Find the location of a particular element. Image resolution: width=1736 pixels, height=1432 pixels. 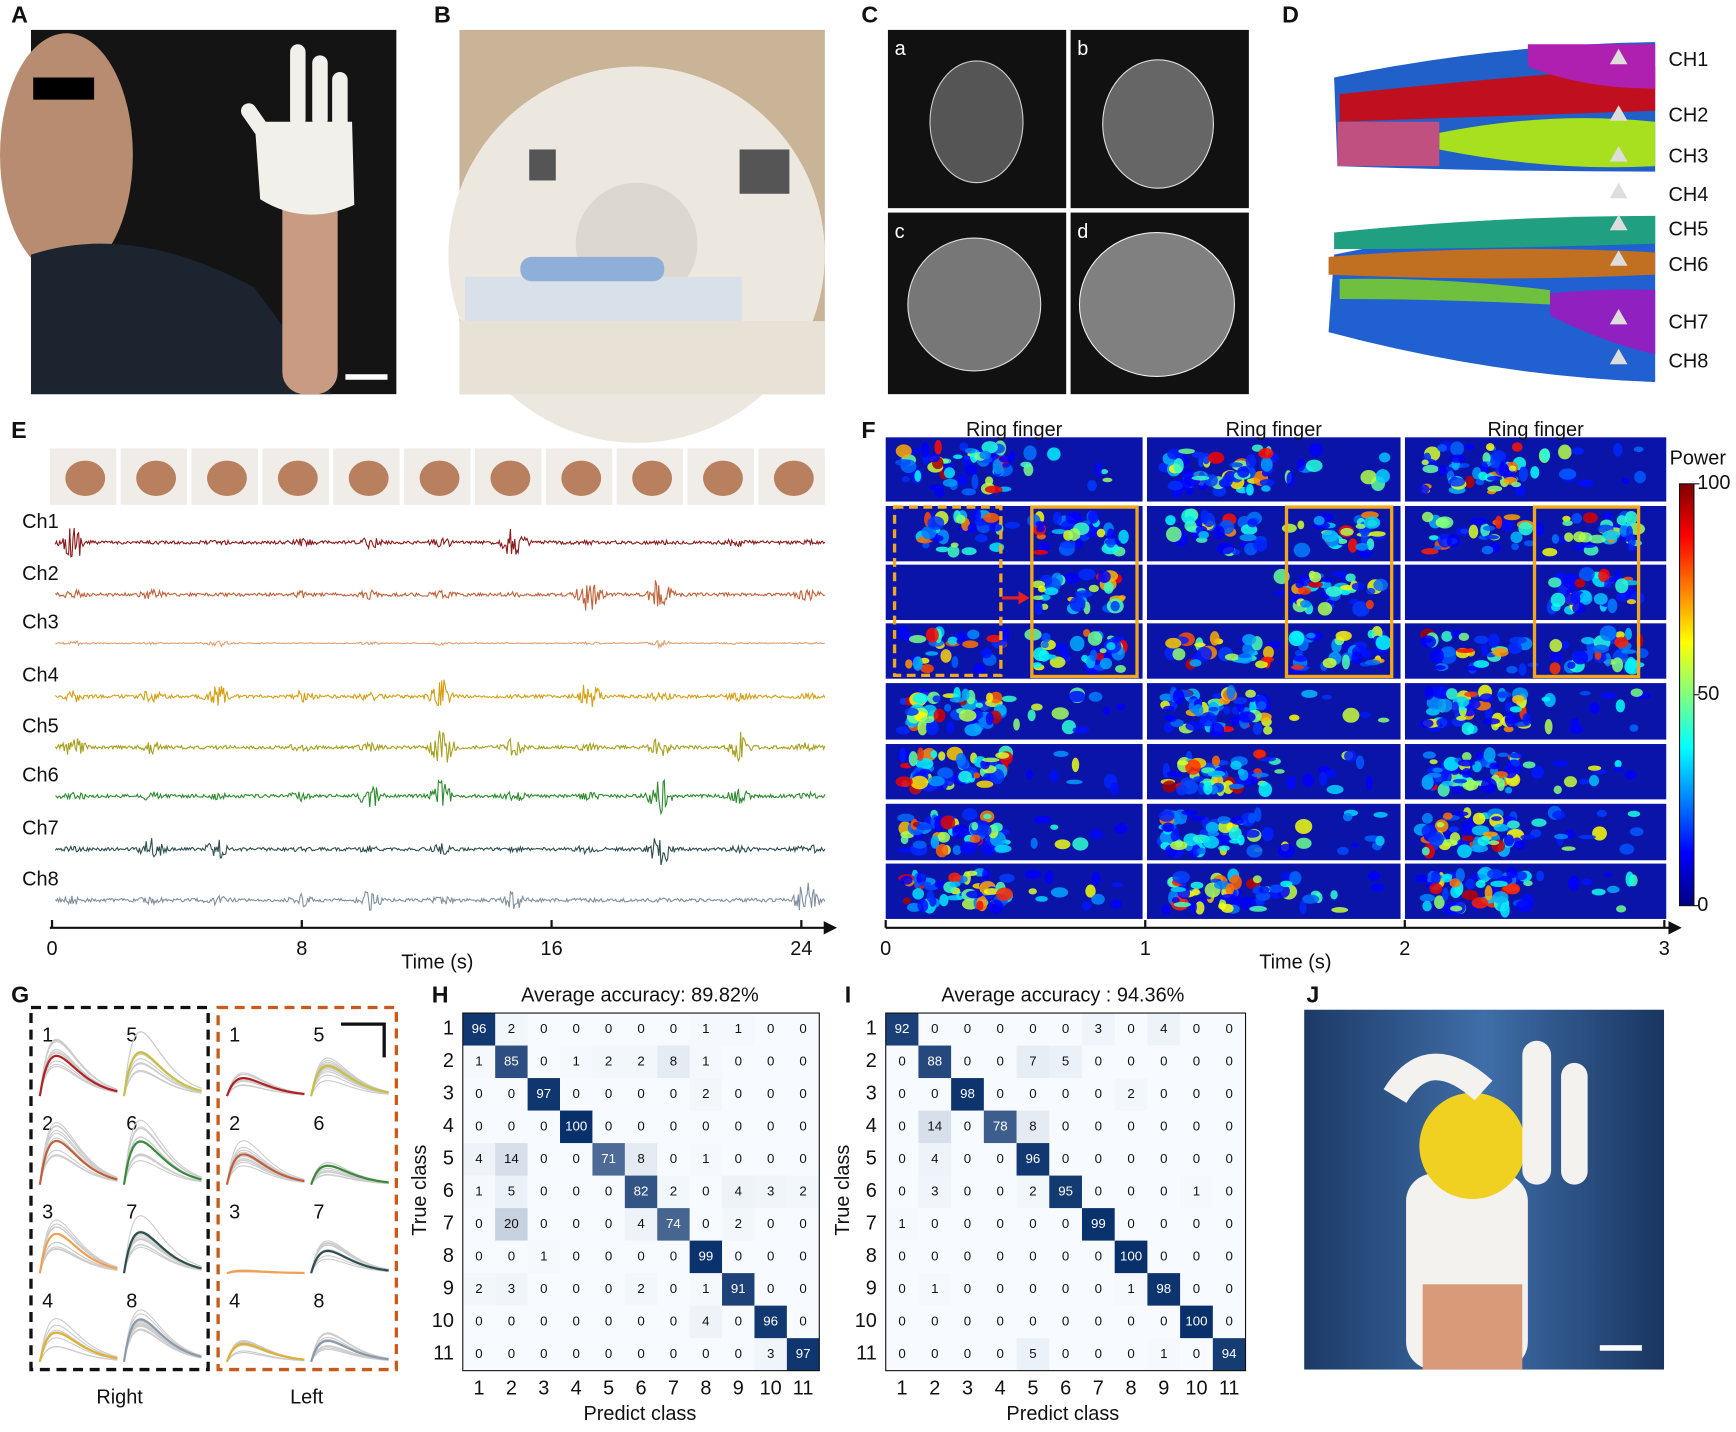

y-tick-label: 6 is located at coordinates (448, 1191).